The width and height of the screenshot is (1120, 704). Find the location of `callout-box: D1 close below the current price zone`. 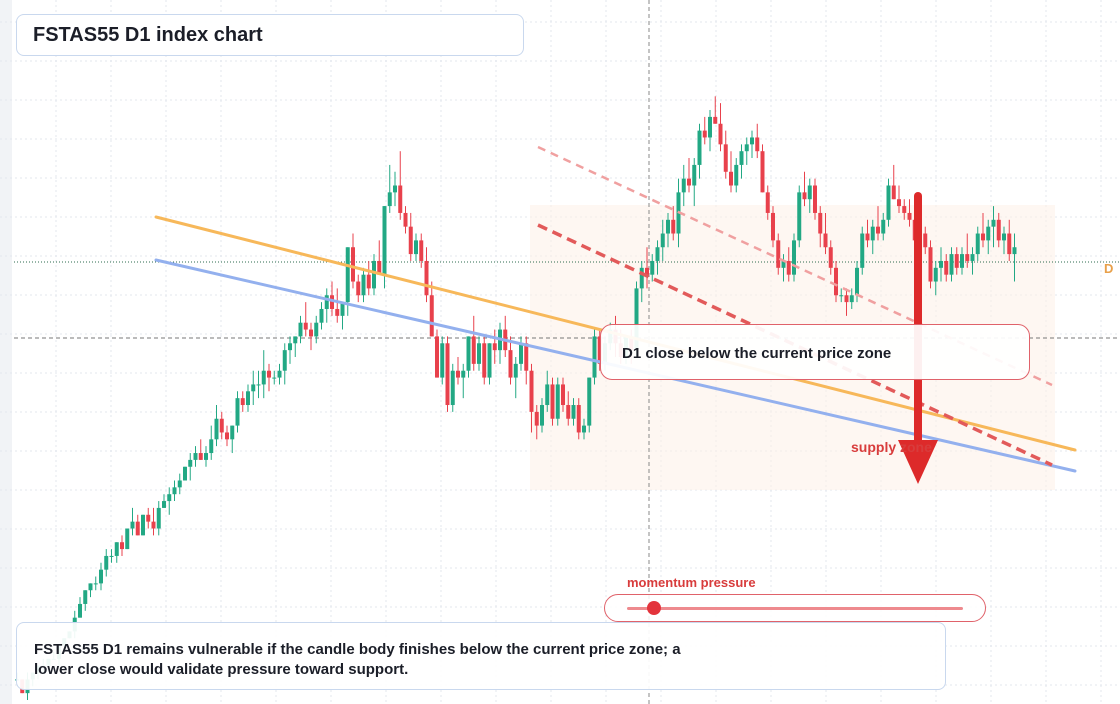

callout-box: D1 close below the current price zone is located at coordinates (815, 352).